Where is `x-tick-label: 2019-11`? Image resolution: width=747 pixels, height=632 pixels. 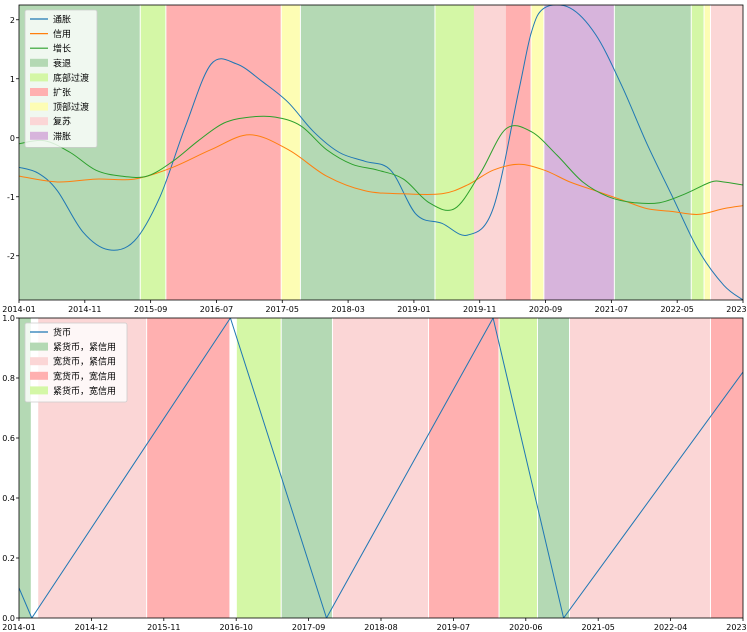
x-tick-label: 2019-11 is located at coordinates (479, 309).